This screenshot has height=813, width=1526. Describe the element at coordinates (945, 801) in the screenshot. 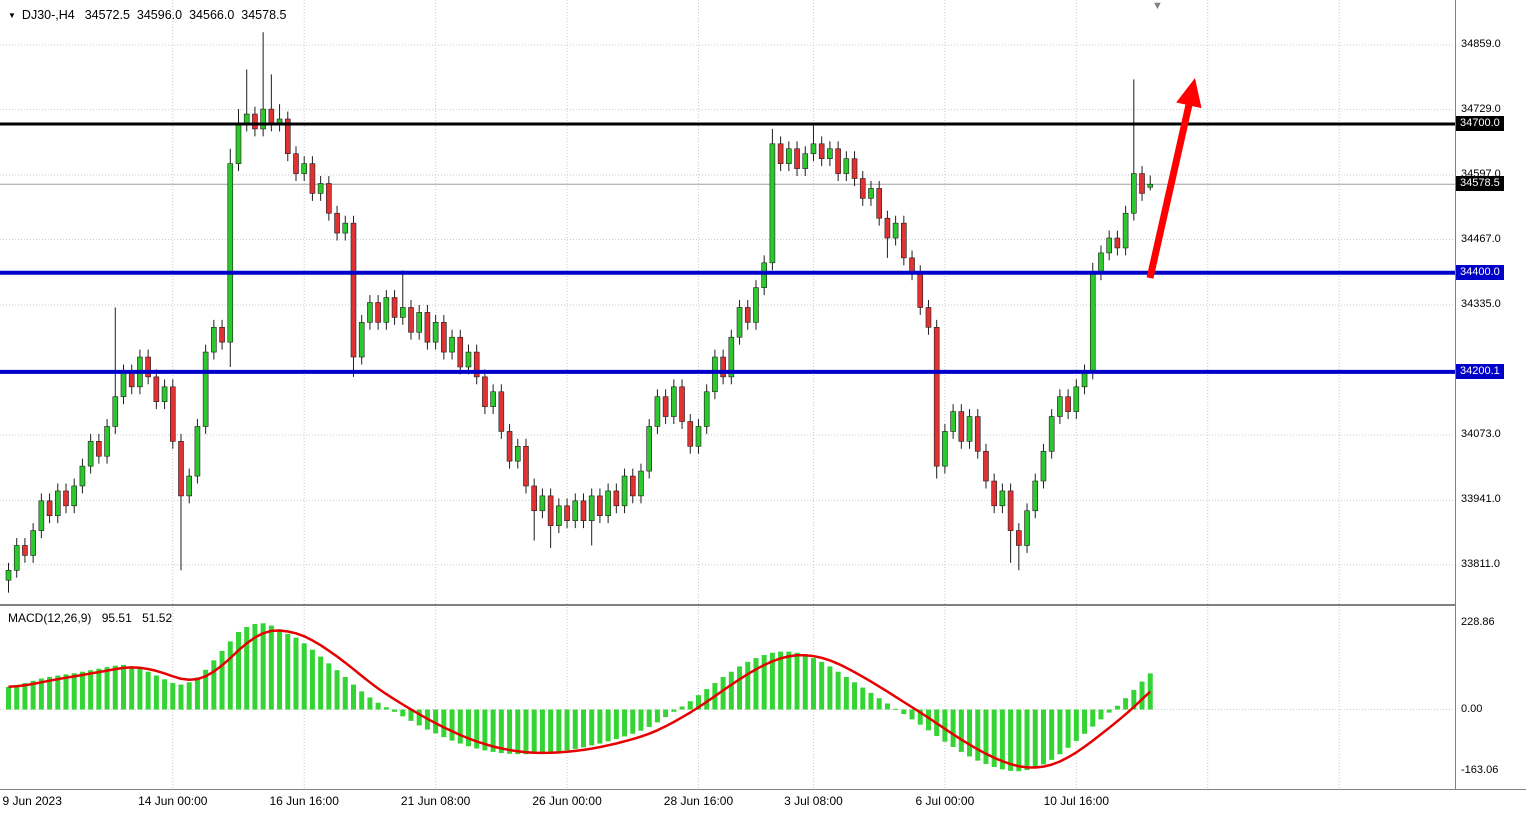

I see `time-tick-label: 6 Jul 00:00` at that location.